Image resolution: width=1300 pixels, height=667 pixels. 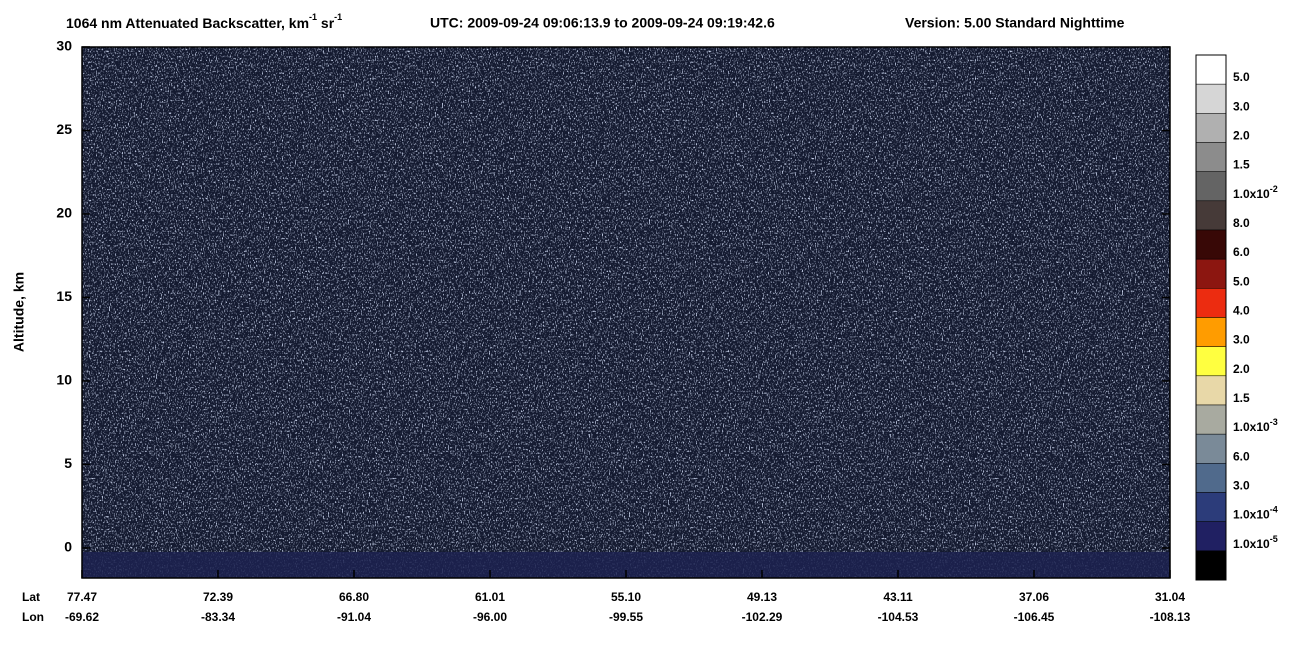 What do you see at coordinates (187, 23) in the screenshot?
I see `title-text: 1064 nm Attenuated Backscatter, km` at bounding box center [187, 23].